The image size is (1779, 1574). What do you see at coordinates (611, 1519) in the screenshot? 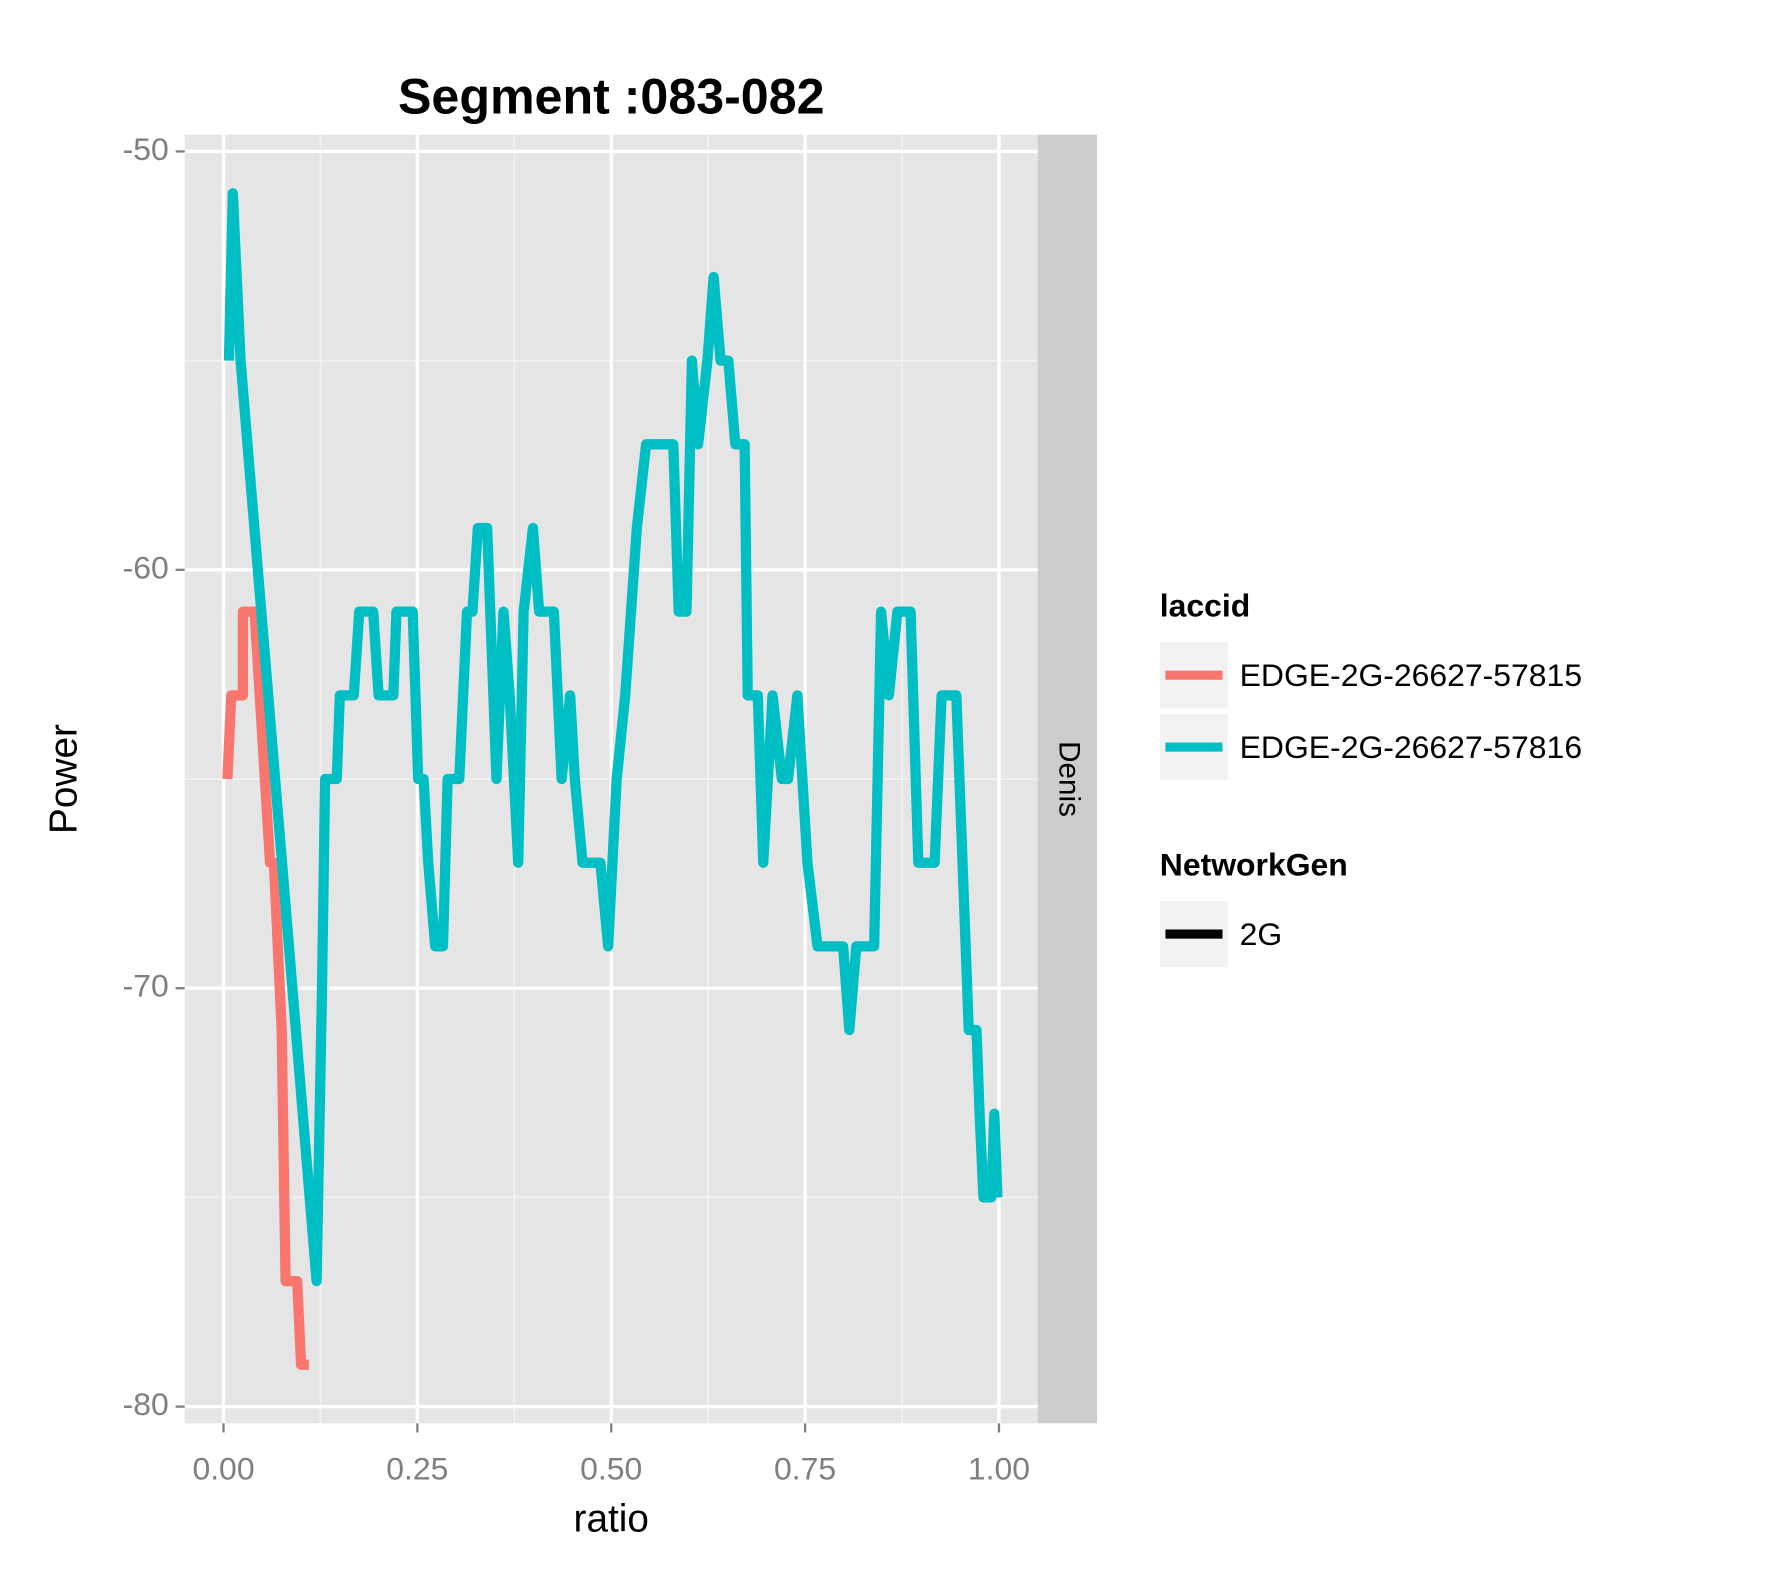
I see `x-axis-label: ratio` at bounding box center [611, 1519].